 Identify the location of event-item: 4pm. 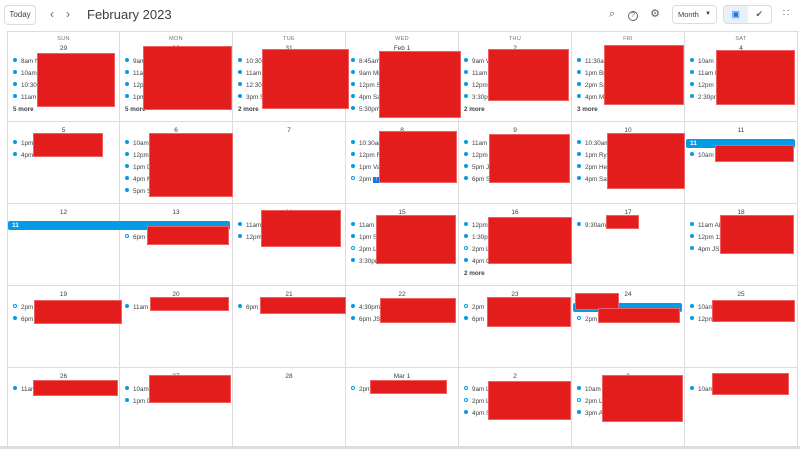
(23, 156).